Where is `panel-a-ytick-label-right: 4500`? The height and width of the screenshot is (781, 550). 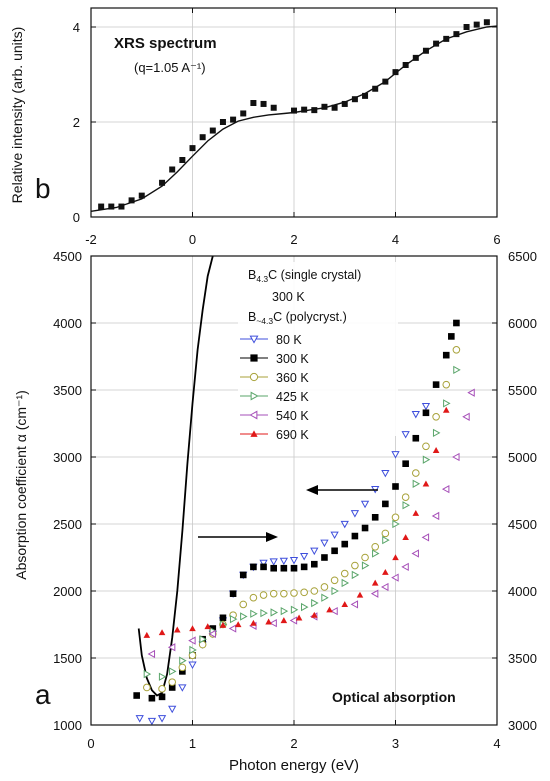 panel-a-ytick-label-right: 4500 is located at coordinates (522, 524).